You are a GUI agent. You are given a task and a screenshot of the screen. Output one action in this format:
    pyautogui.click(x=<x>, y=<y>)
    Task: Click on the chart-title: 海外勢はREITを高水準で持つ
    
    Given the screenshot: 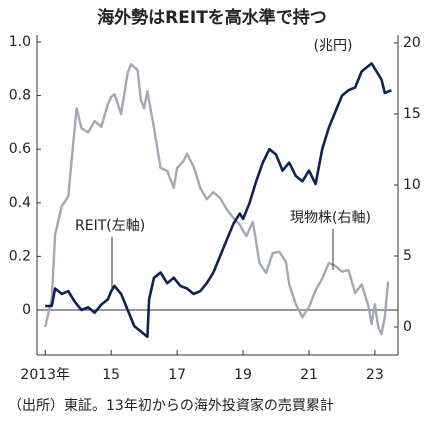 What is the action you would take?
    pyautogui.click(x=212, y=17)
    